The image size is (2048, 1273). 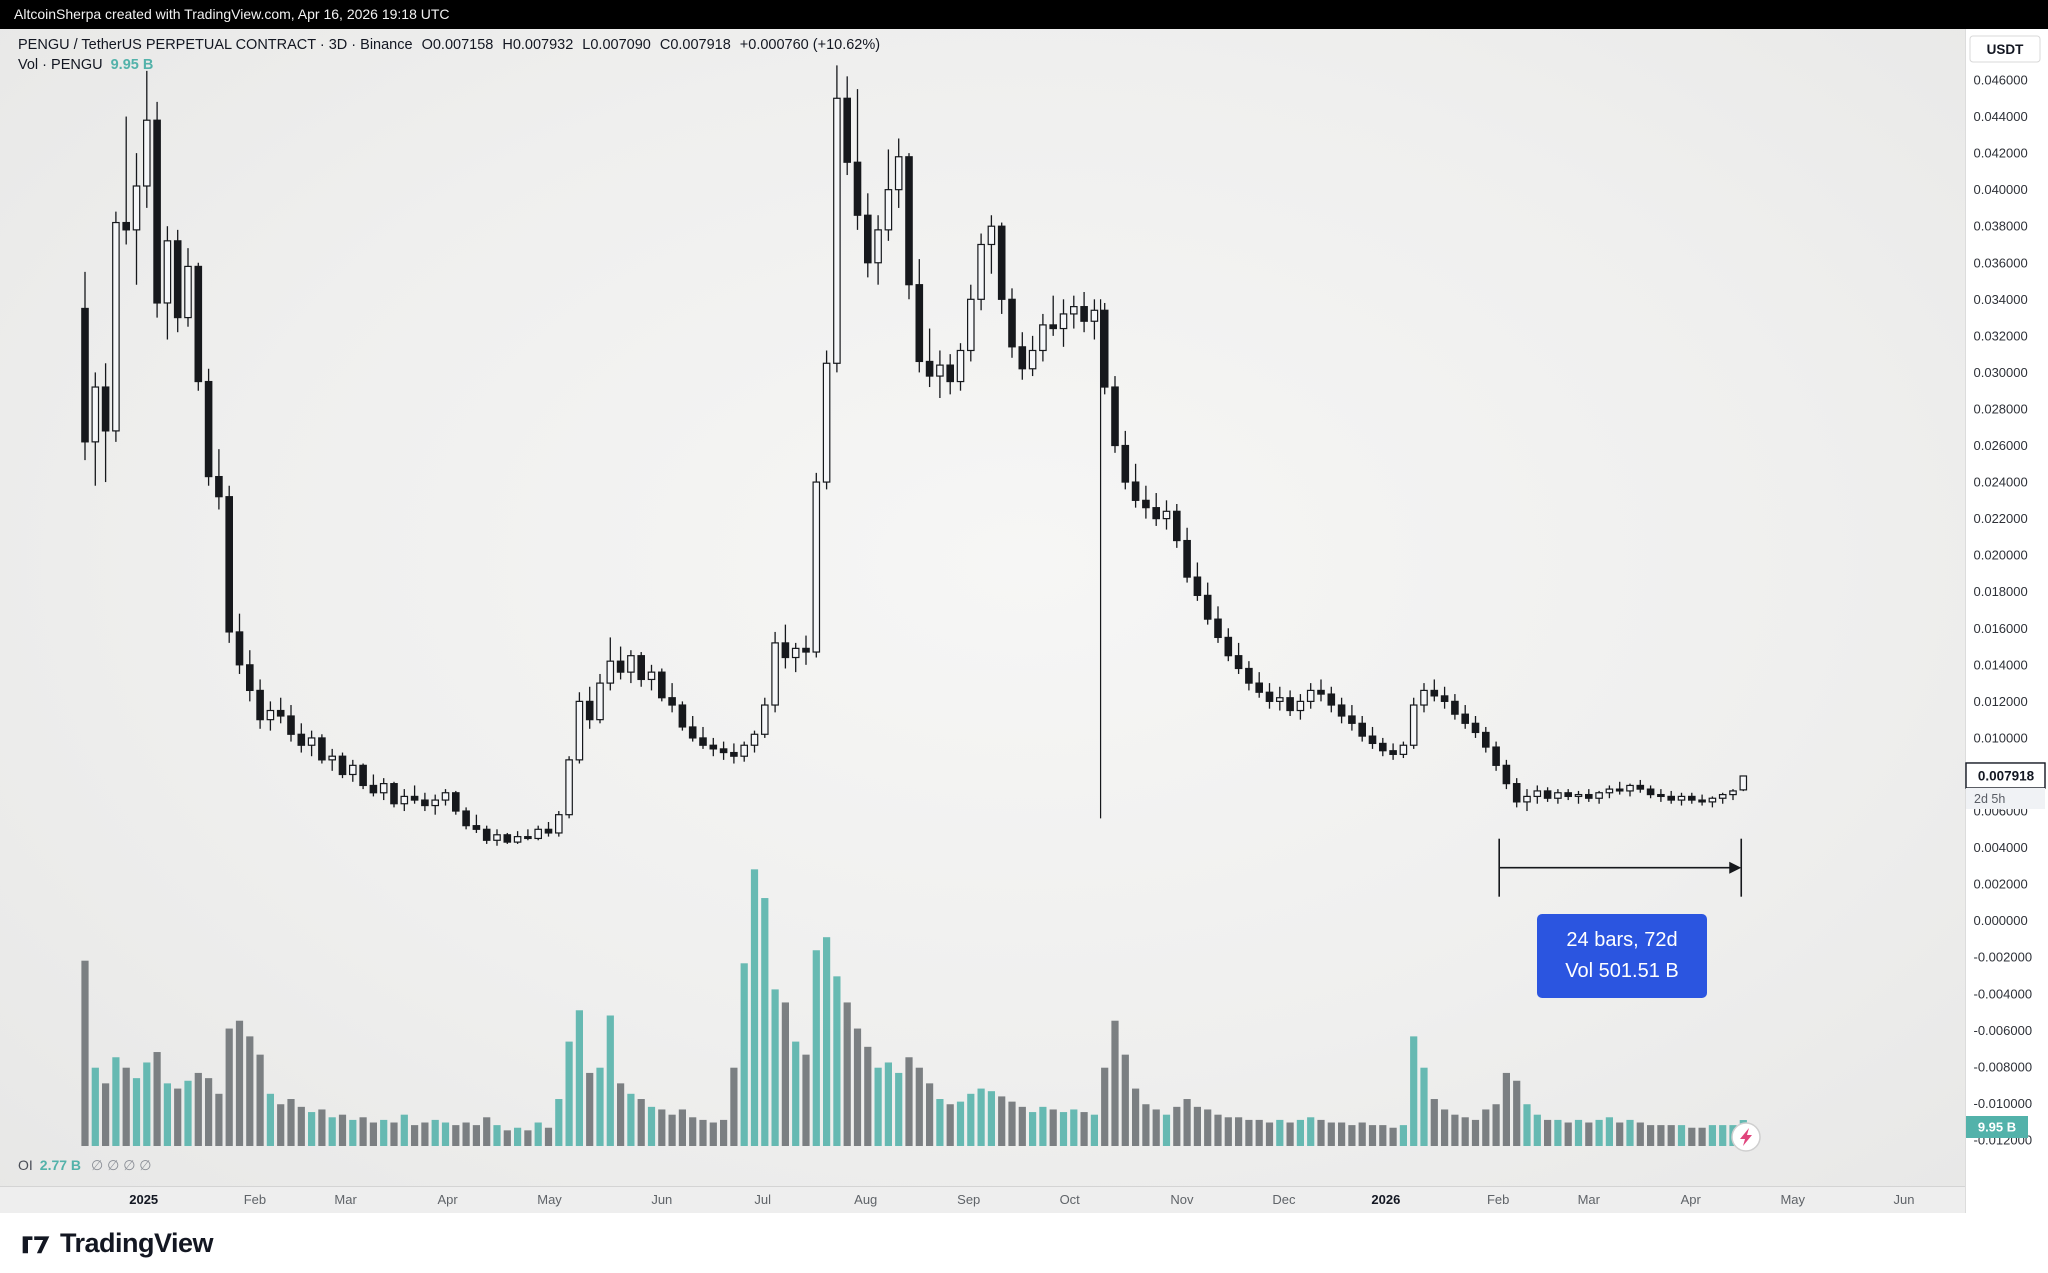 What do you see at coordinates (137, 1242) in the screenshot?
I see `tradingview-brand-text: TradingView` at bounding box center [137, 1242].